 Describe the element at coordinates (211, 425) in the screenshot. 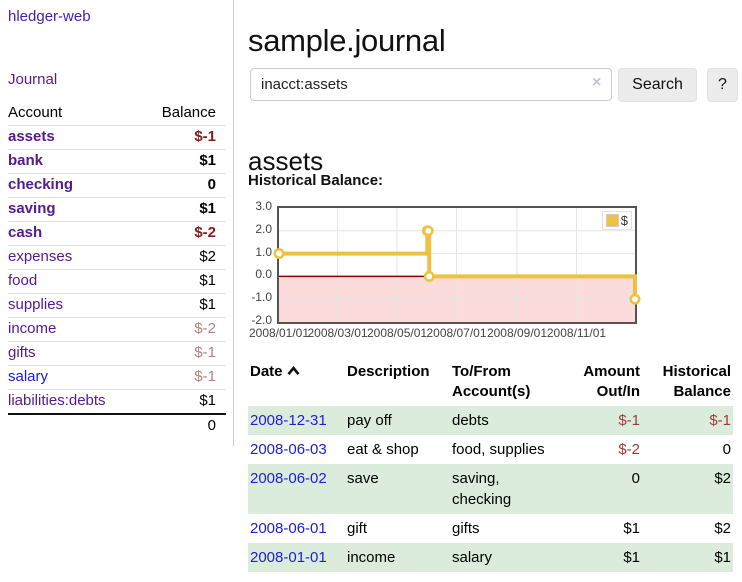

I see `accounts-total-value: 0` at that location.